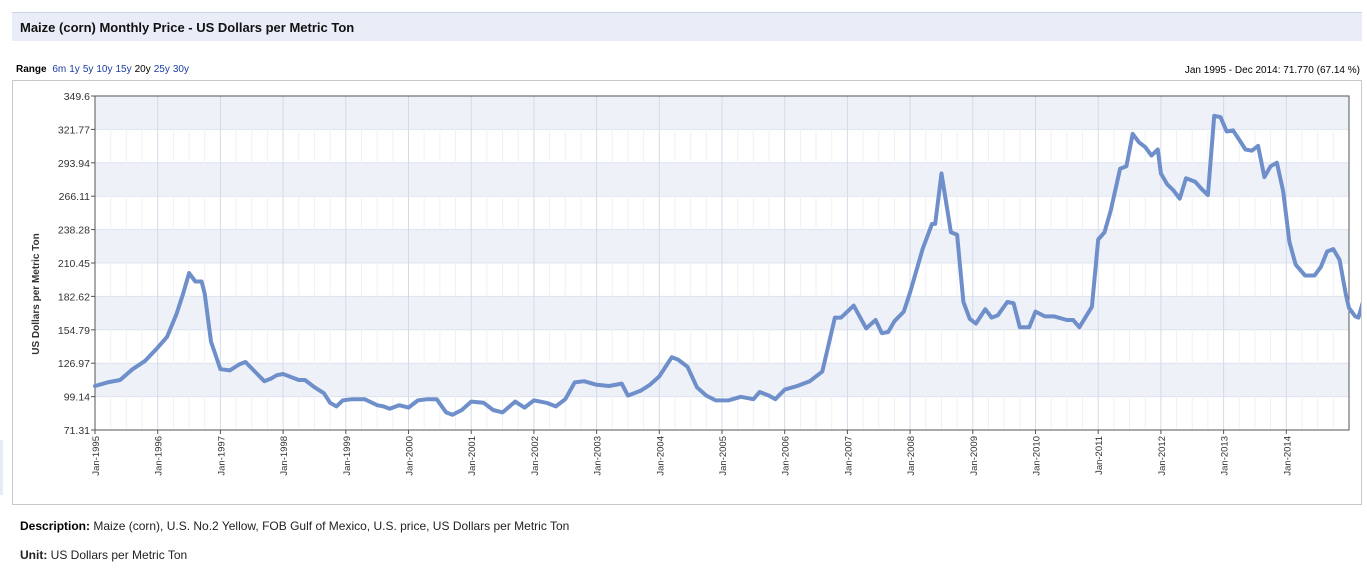 Image resolution: width=1367 pixels, height=573 pixels. Describe the element at coordinates (77, 97) in the screenshot. I see `y-tick-label: 349.6` at that location.